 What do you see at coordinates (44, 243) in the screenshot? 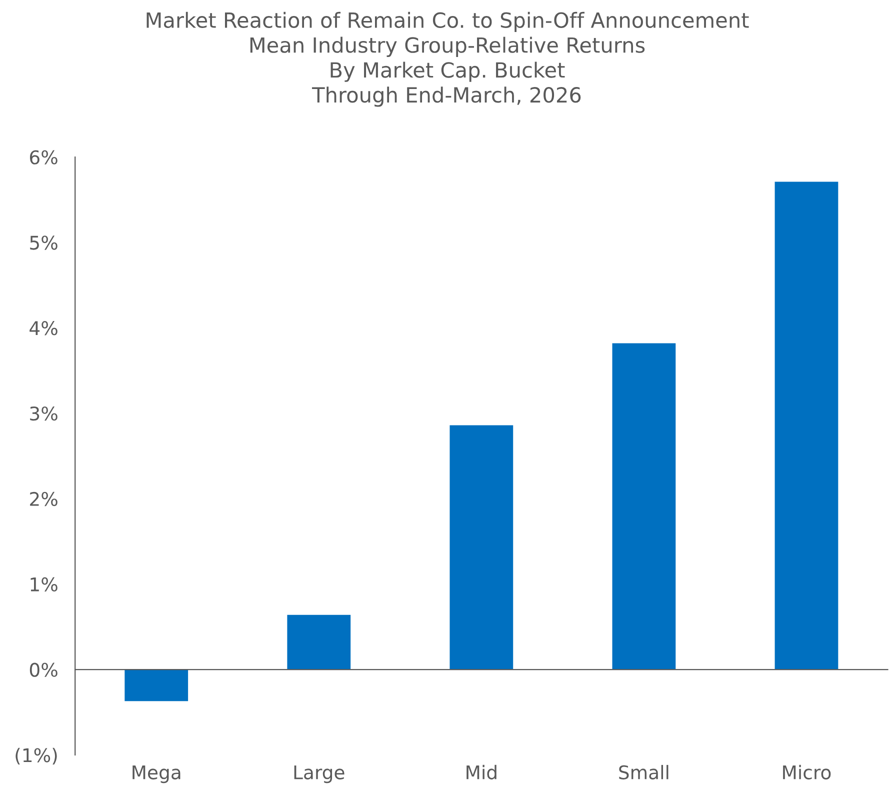
I see `y-tick-label: 5%` at bounding box center [44, 243].